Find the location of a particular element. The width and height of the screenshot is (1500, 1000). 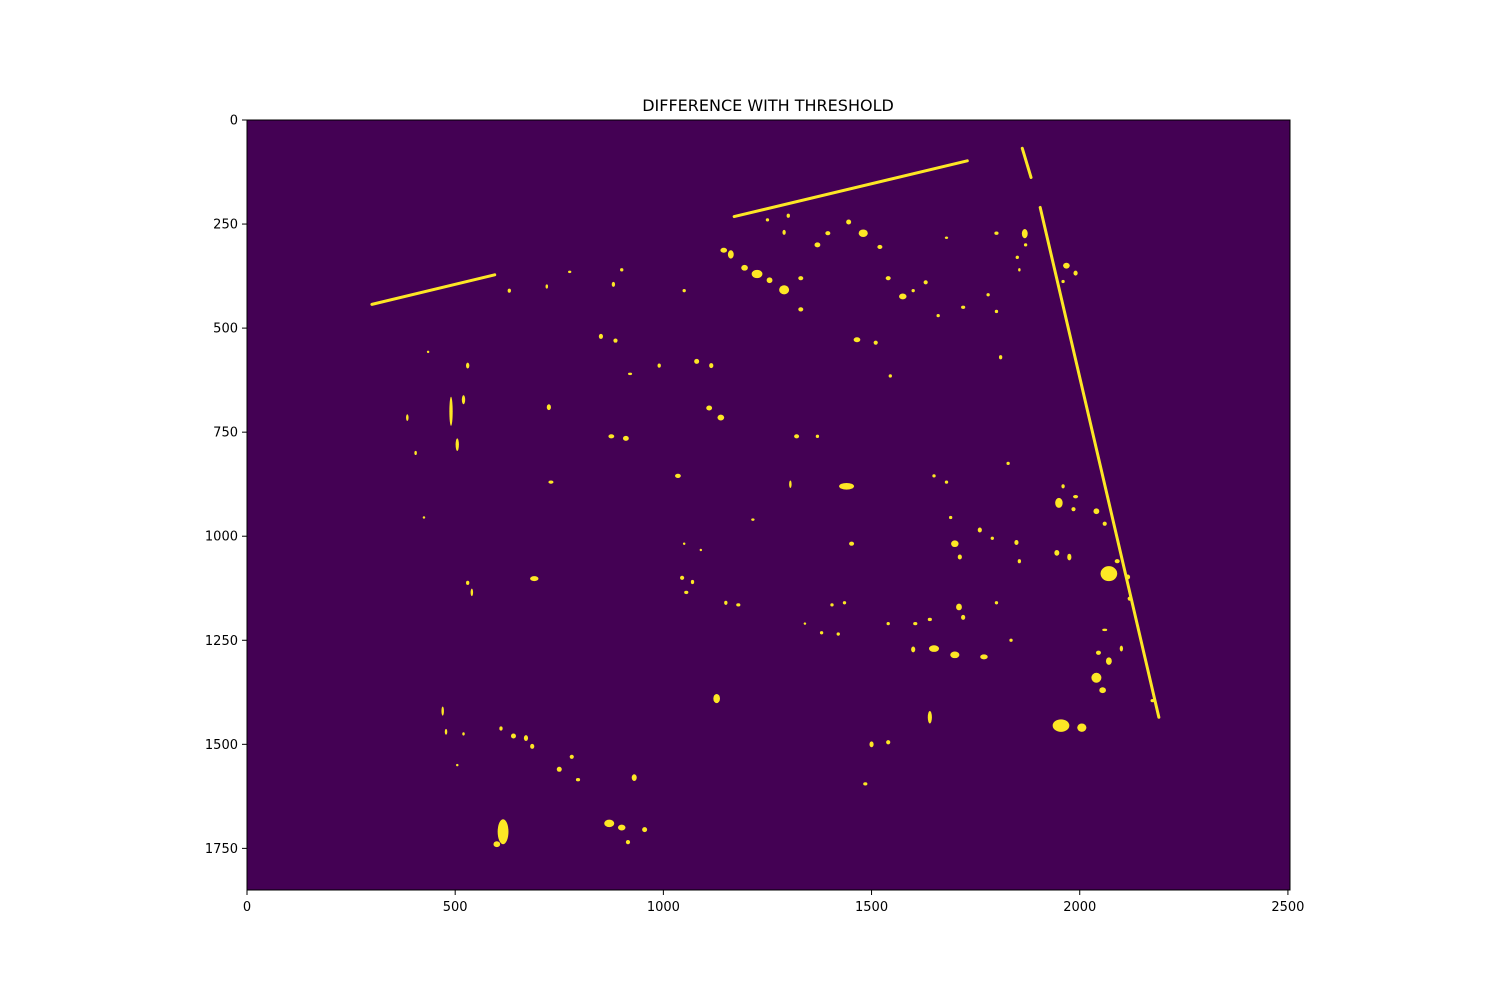

x-axis: 0 500 1000 1500 2000 2500 is located at coordinates (773, 902).